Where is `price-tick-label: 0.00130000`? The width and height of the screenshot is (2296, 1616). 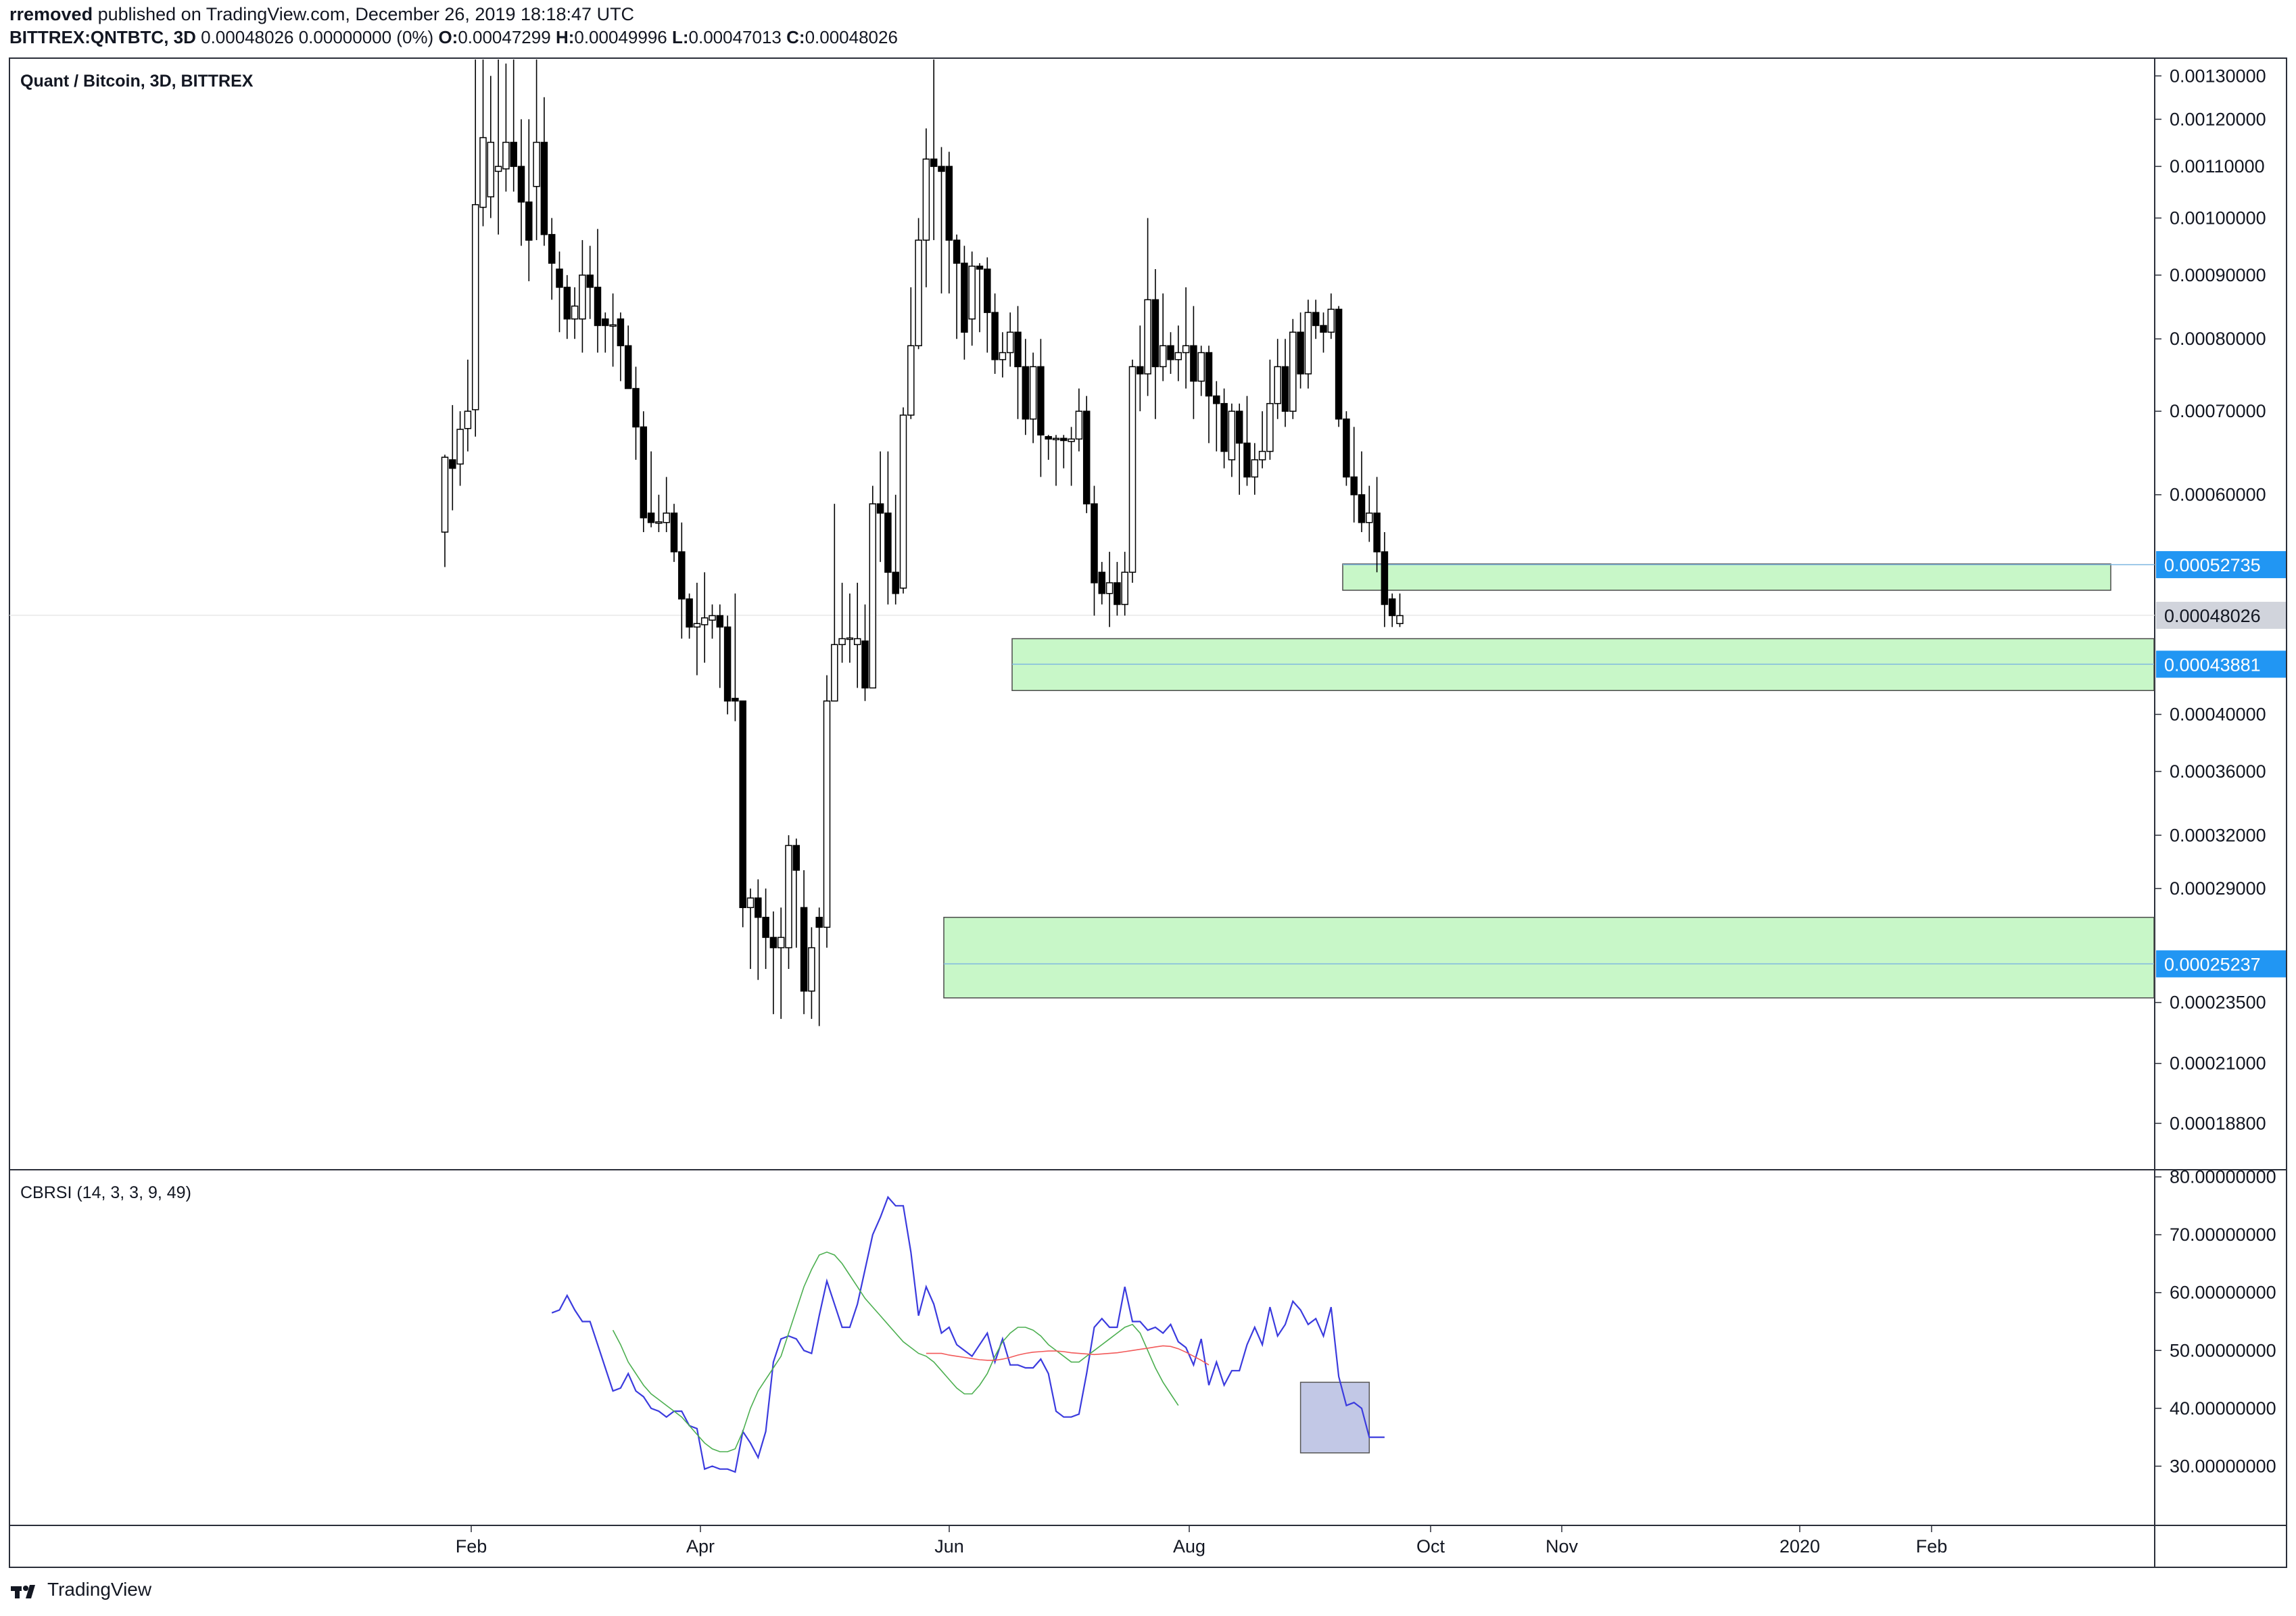 price-tick-label: 0.00130000 is located at coordinates (2218, 76).